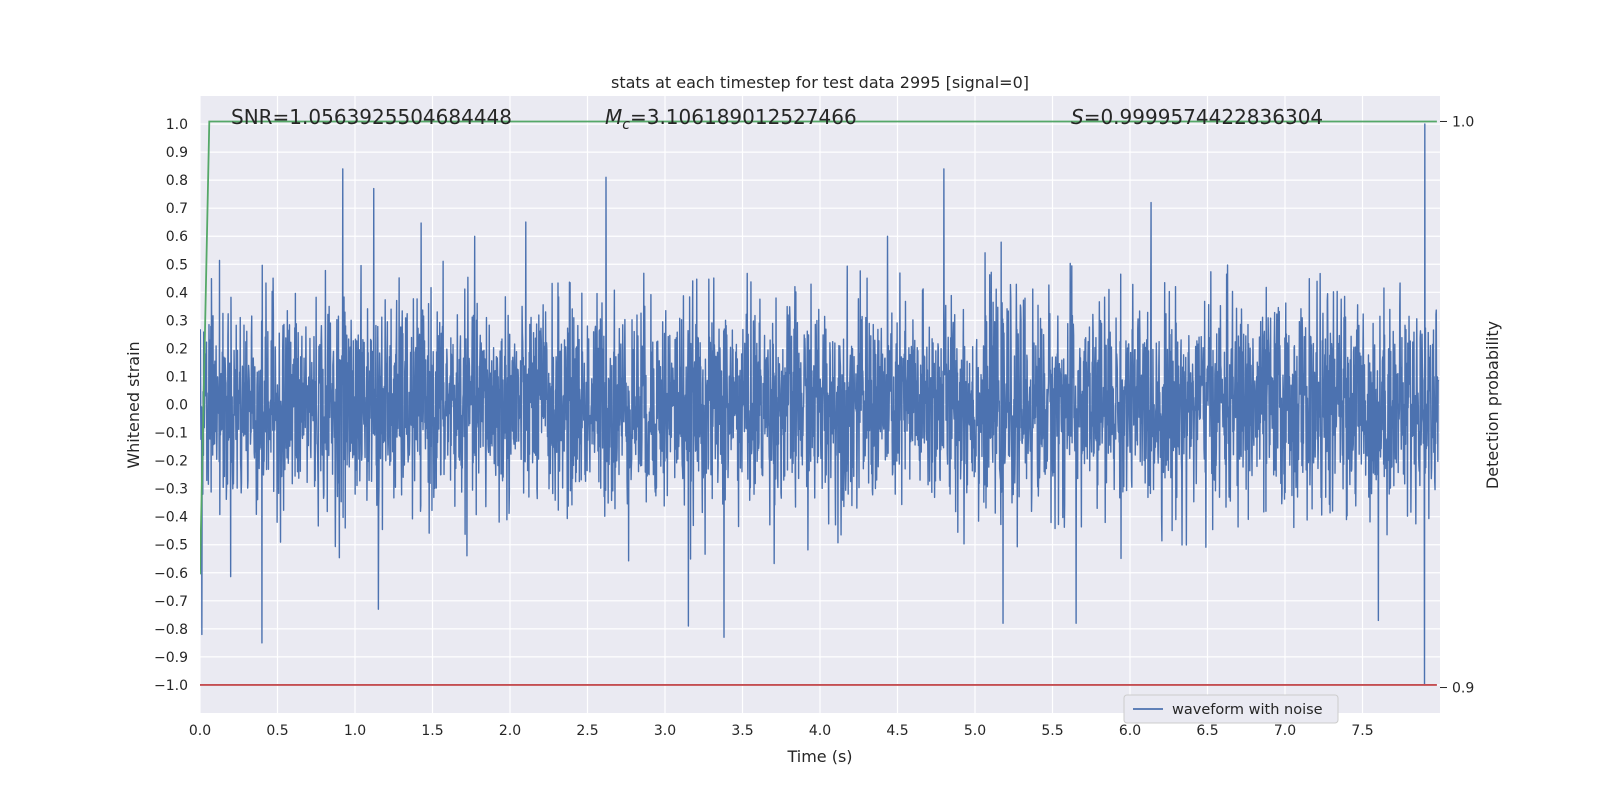 Image resolution: width=1600 pixels, height=800 pixels. What do you see at coordinates (820, 731) in the screenshot?
I see `x-tick-label: 4.0` at bounding box center [820, 731].